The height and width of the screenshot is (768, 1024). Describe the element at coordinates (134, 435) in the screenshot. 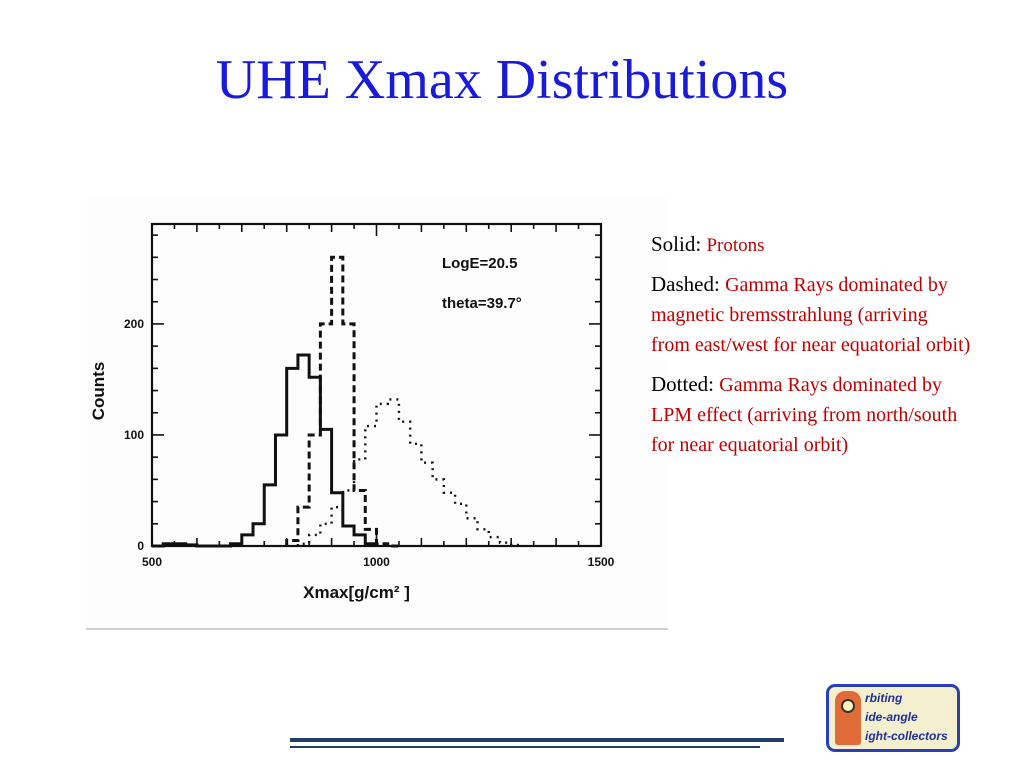

I see `y-tick-label: 100` at that location.